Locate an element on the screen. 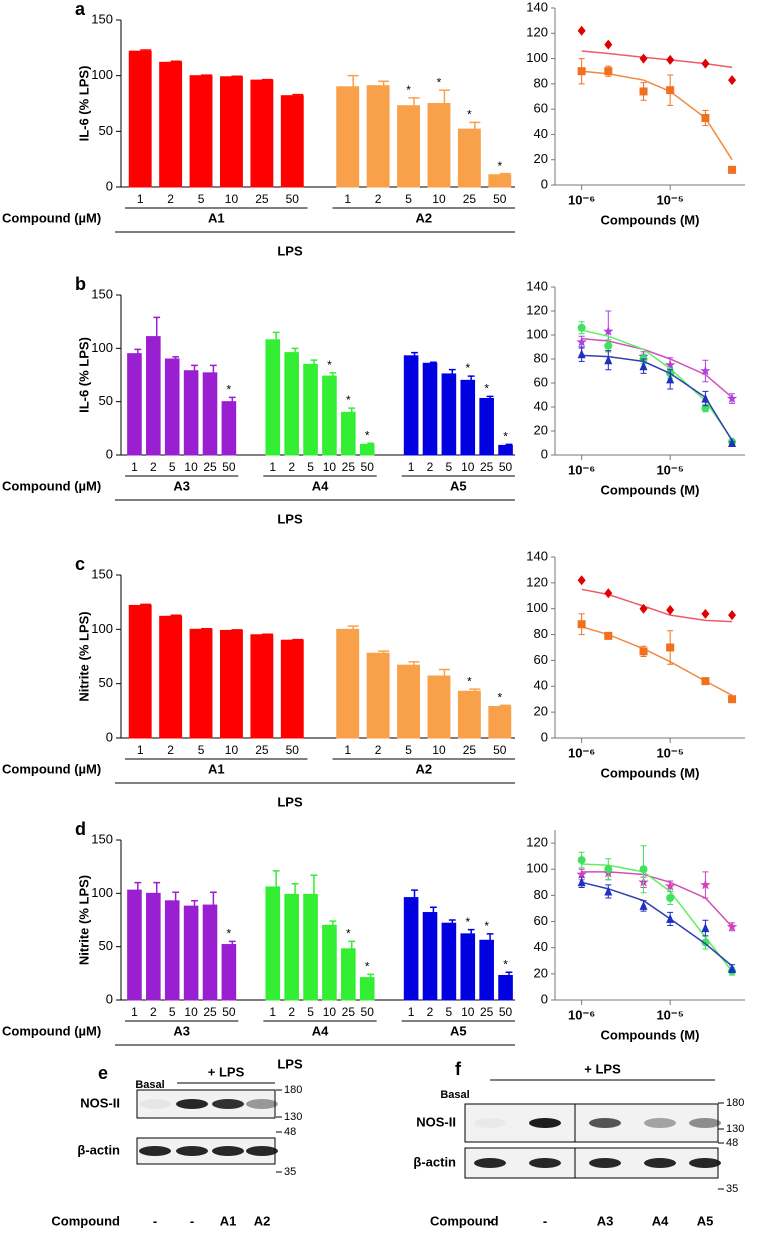 The width and height of the screenshot is (760, 1240). group-label: A4 is located at coordinates (320, 1030).